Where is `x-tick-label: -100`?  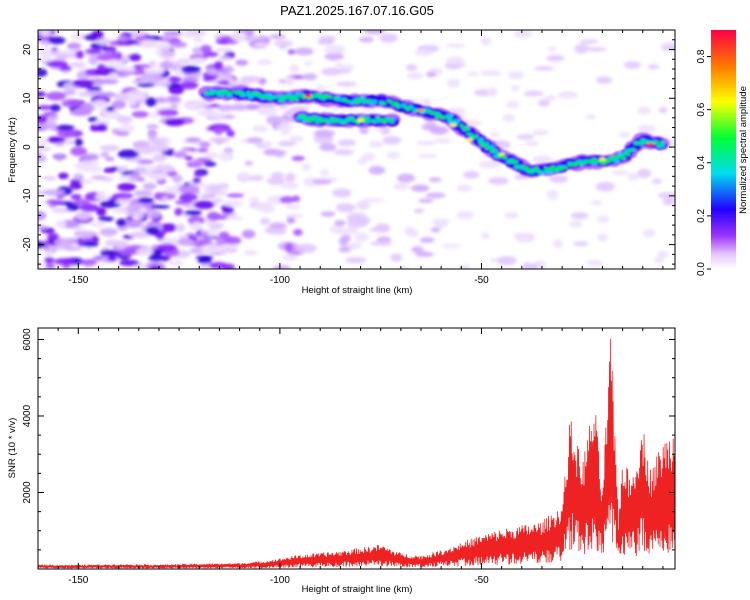 x-tick-label: -100 is located at coordinates (280, 280).